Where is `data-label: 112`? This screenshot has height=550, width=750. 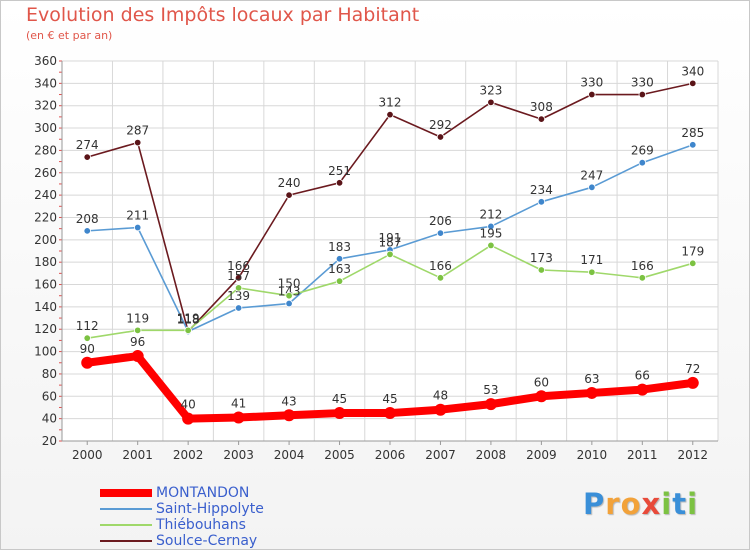 data-label: 112 is located at coordinates (87, 326).